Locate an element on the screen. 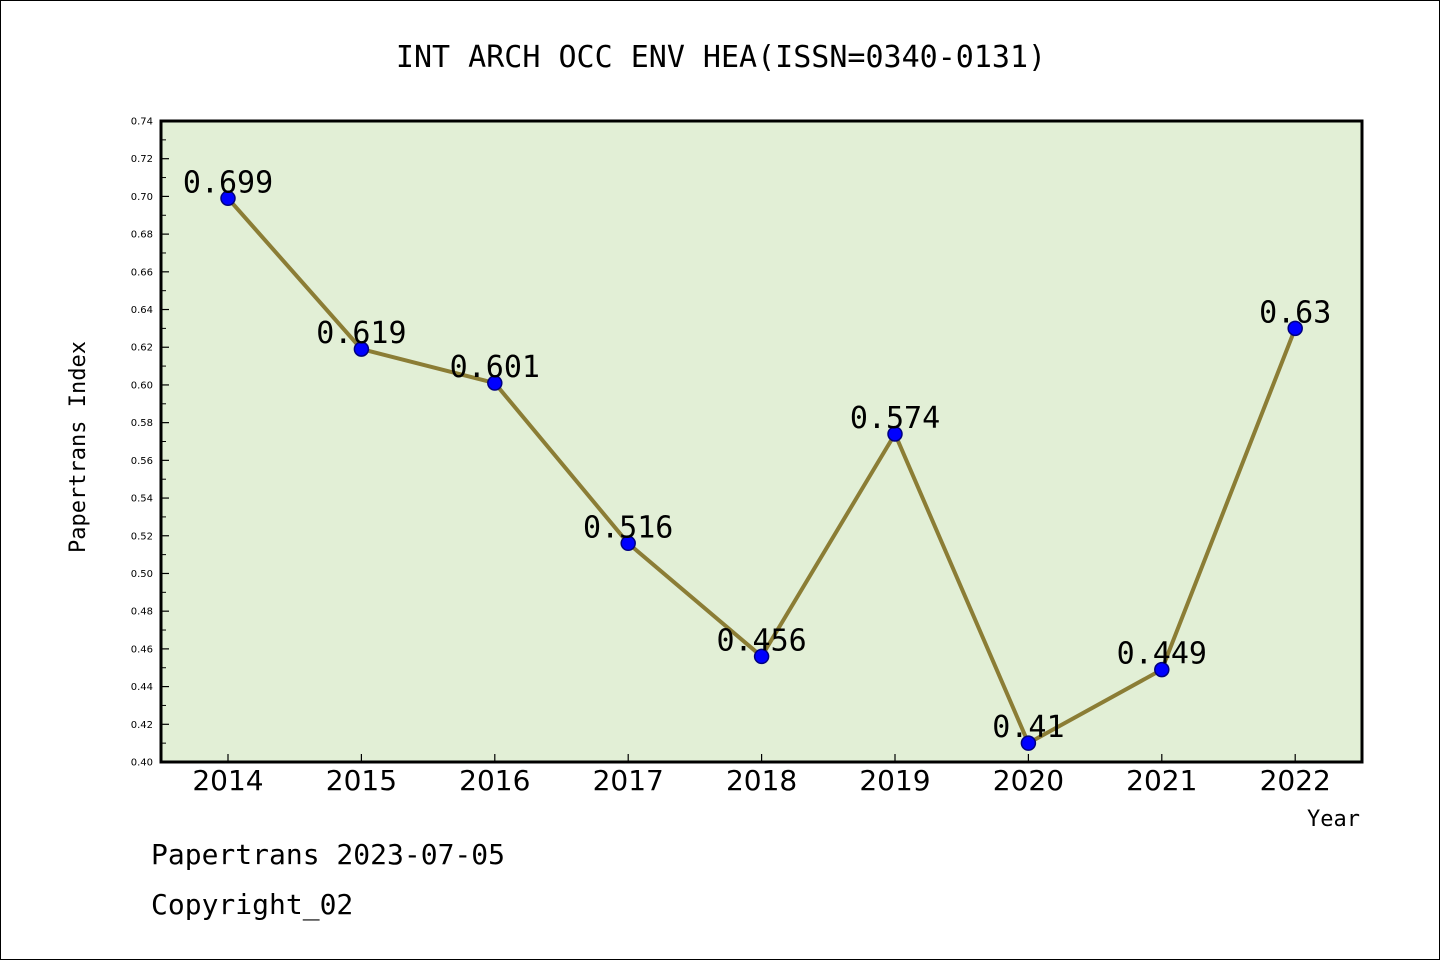 This screenshot has width=1440, height=961. y-tick-label: 0.58 is located at coordinates (142, 423).